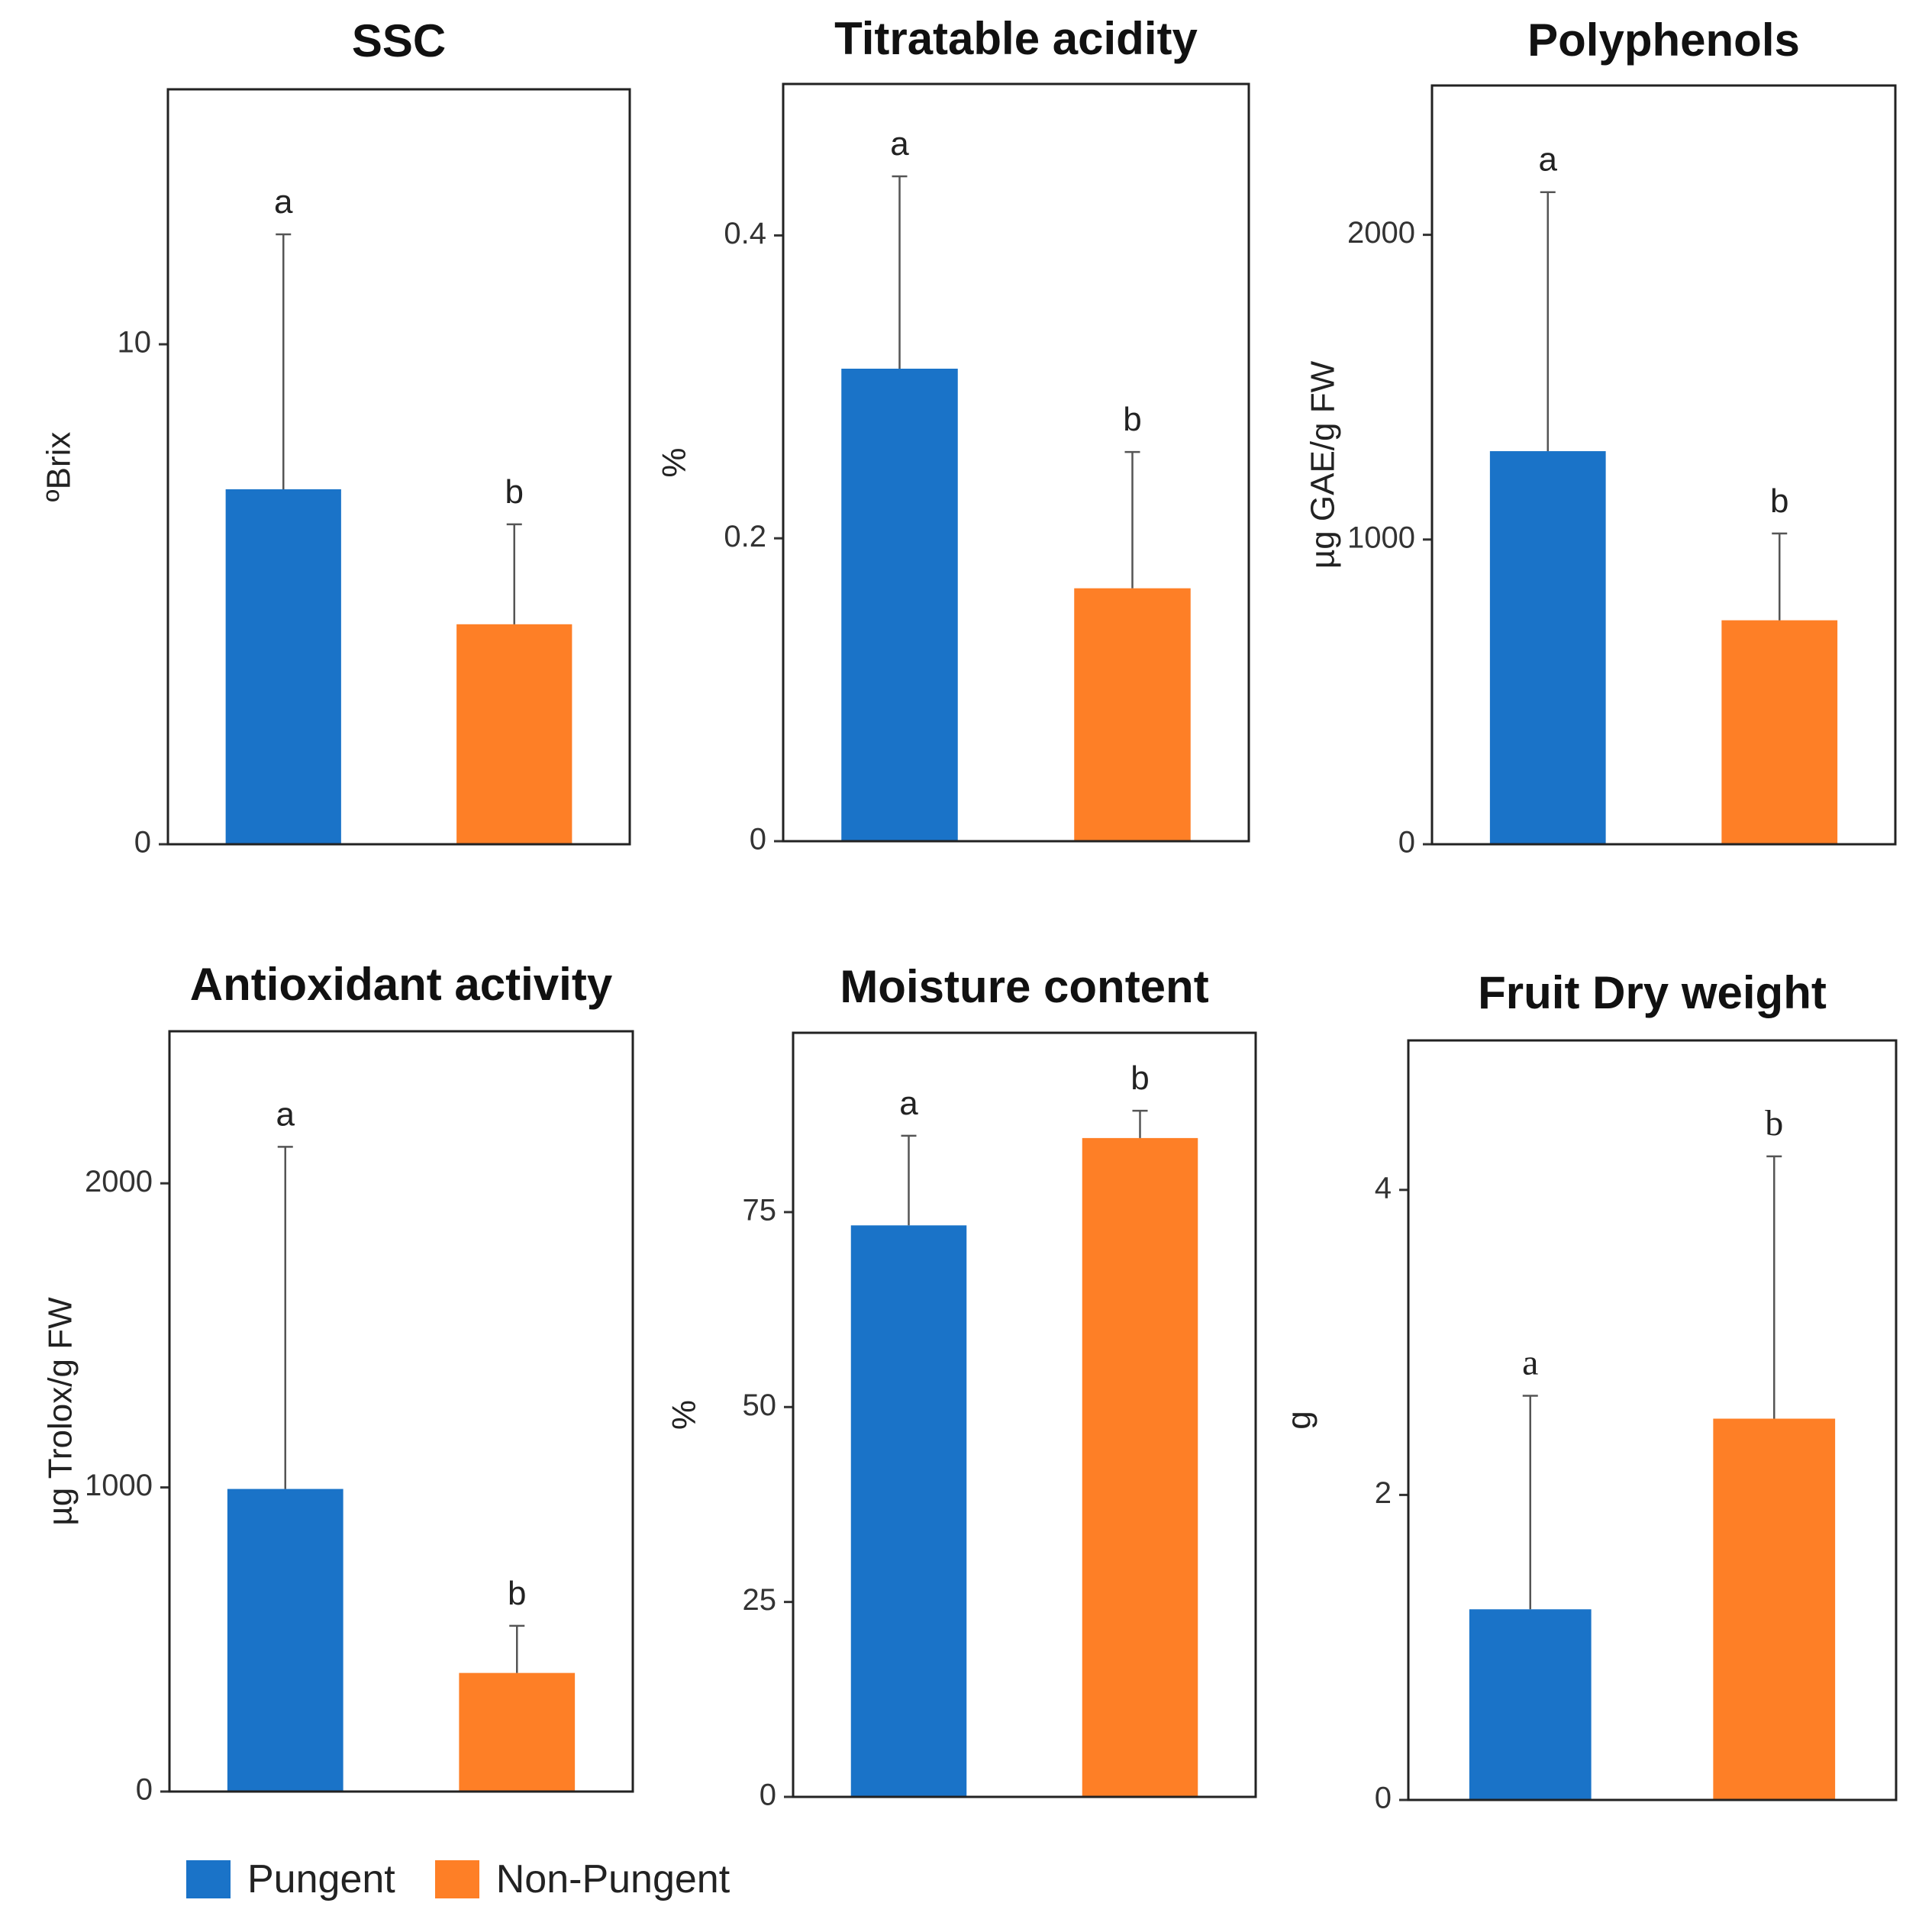 Image resolution: width=1919 pixels, height=1932 pixels. Describe the element at coordinates (1530, 1704) in the screenshot. I see `bar-pungent-fruit-dry-weight` at that location.